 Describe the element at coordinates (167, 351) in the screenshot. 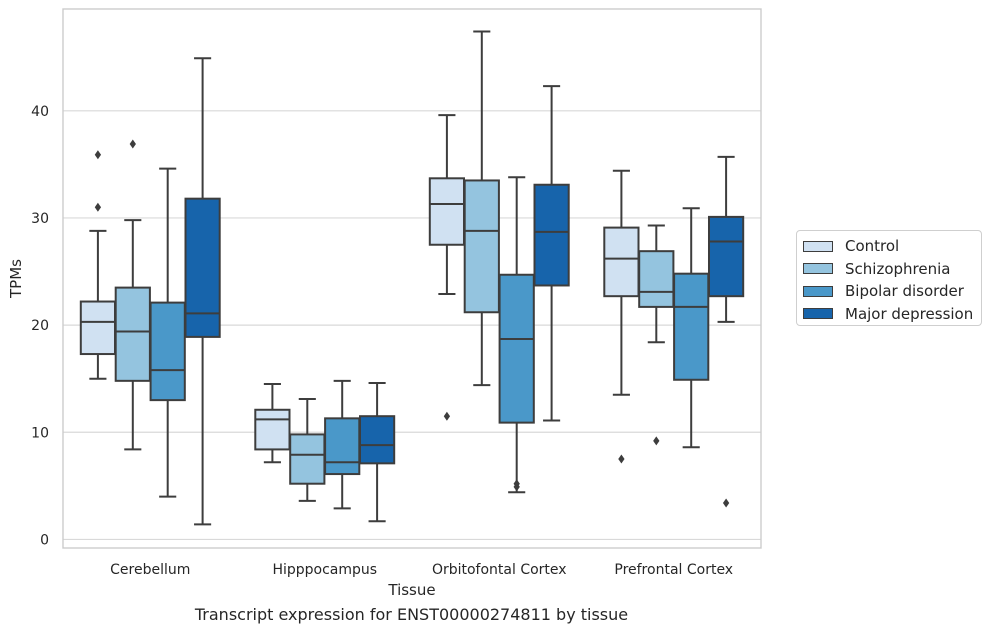

I see `box-bipolar-disorder-cerebellum` at that location.